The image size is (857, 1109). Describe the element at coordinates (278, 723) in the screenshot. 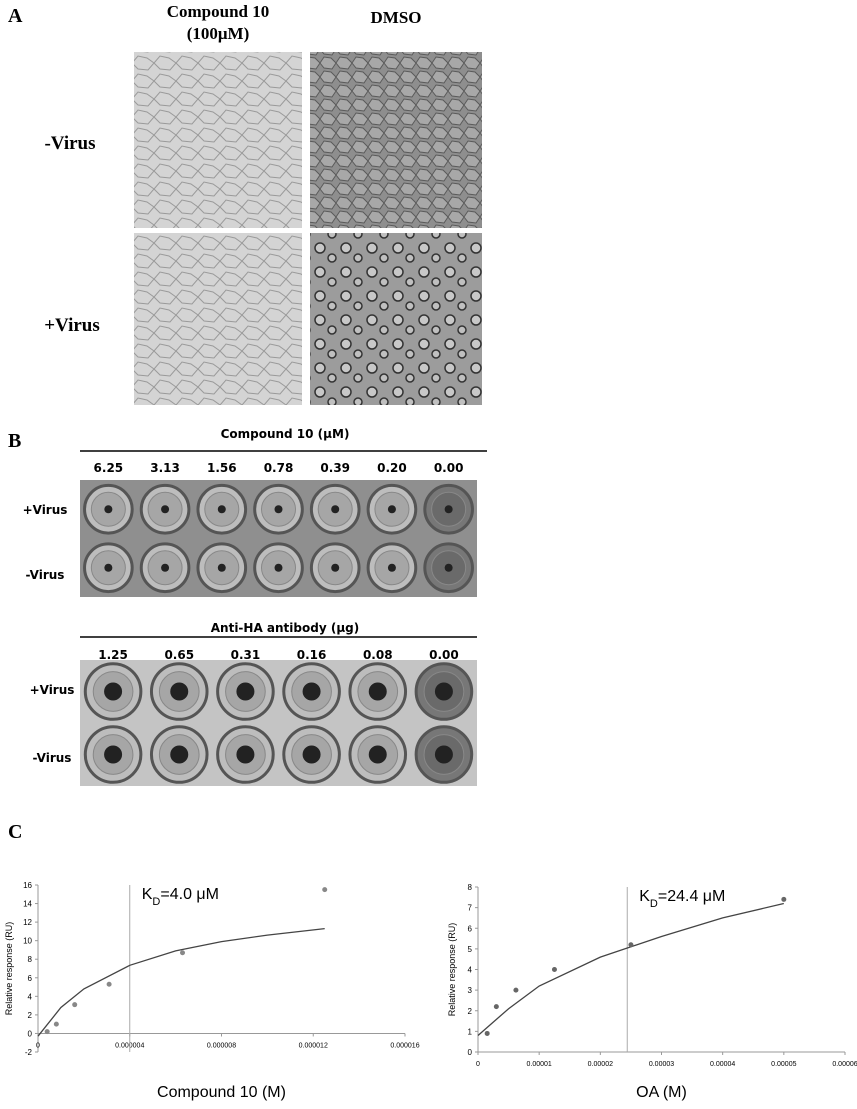

I see `plate` at that location.